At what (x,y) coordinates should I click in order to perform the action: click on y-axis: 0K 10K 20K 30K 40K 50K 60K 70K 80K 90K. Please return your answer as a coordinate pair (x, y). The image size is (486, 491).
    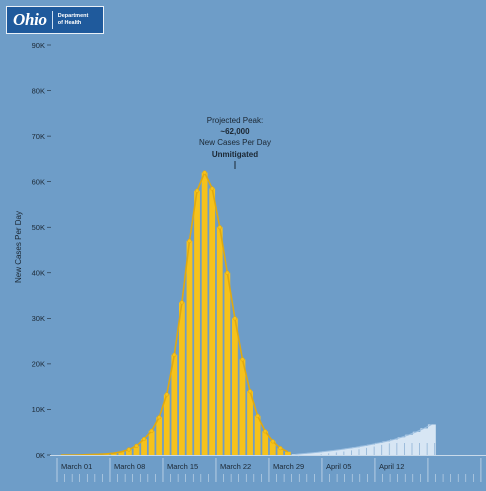
    Looking at the image, I should click on (41, 250).